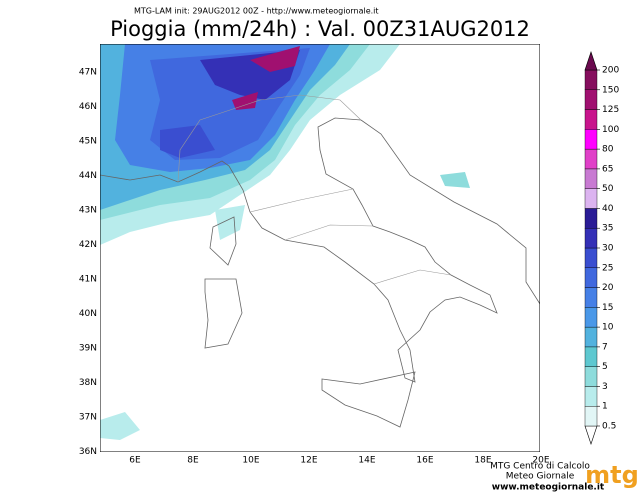 Image resolution: width=640 pixels, height=494 pixels. I want to click on footer-line: Meteo Giornale, so click(540, 477).